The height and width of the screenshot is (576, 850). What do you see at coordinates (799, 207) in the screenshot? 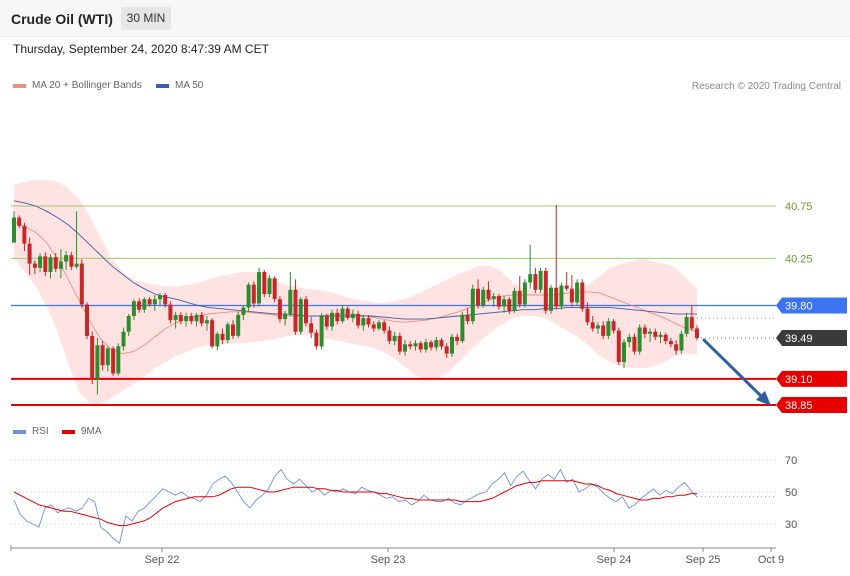
I see `level-value: 40.75` at bounding box center [799, 207].